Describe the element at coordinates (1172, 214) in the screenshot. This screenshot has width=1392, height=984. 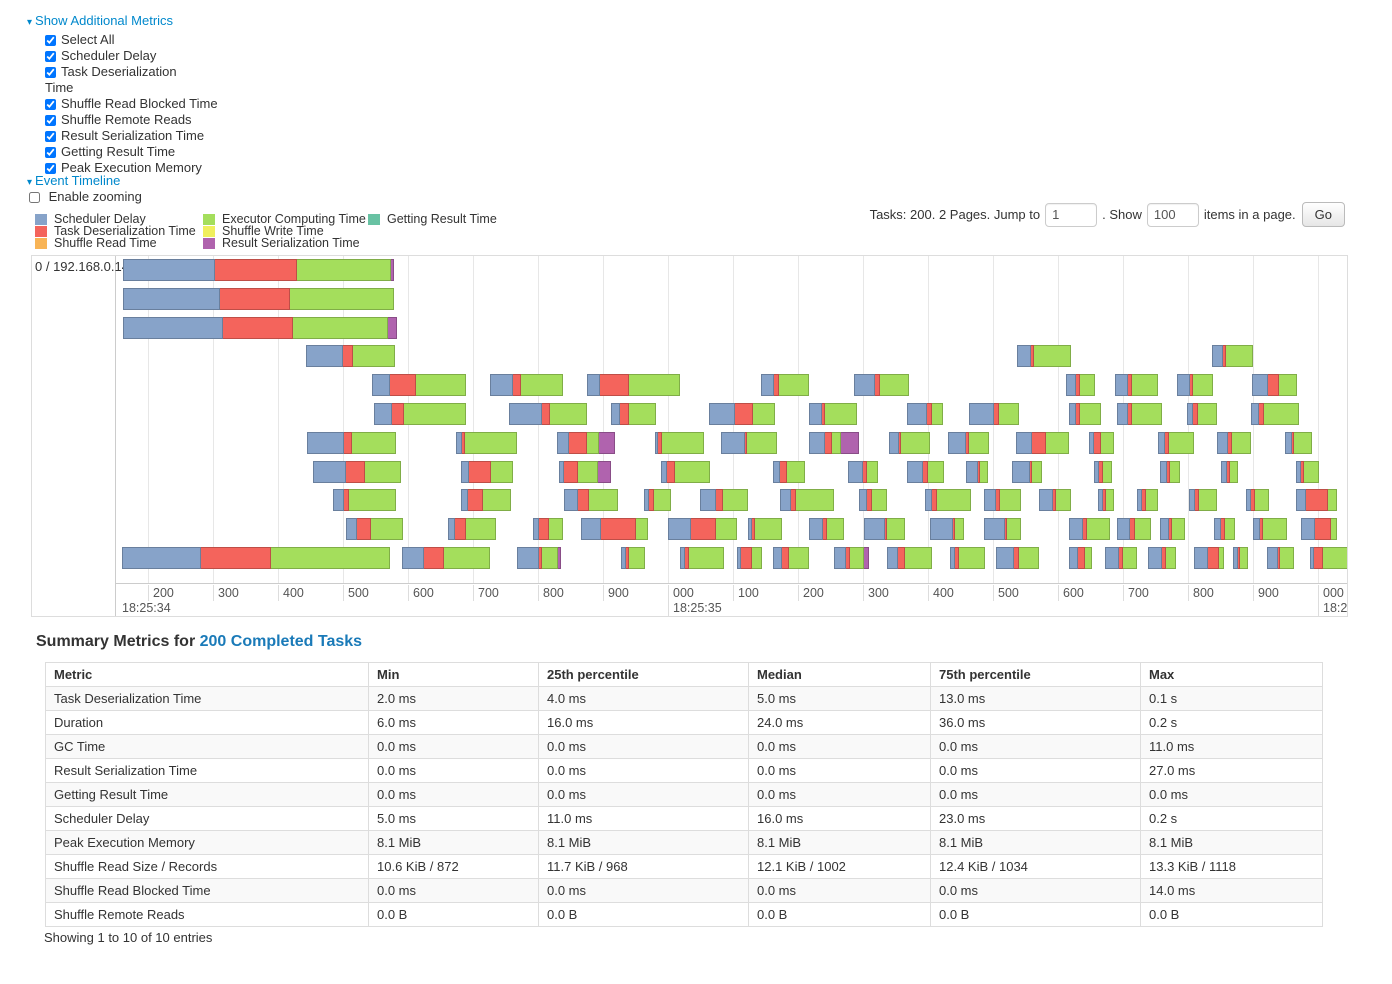
I see `items-per-page-input` at that location.